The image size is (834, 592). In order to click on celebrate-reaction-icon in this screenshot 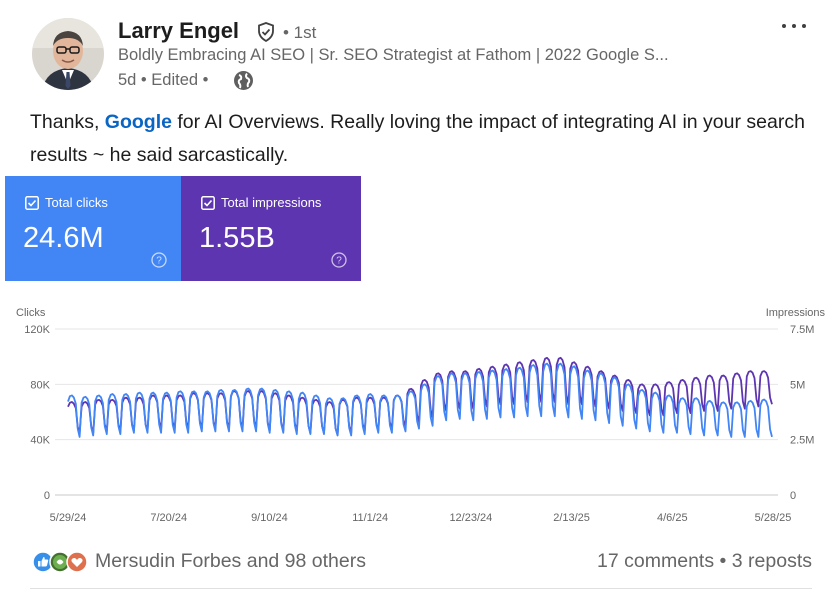, I will do `click(60, 562)`.